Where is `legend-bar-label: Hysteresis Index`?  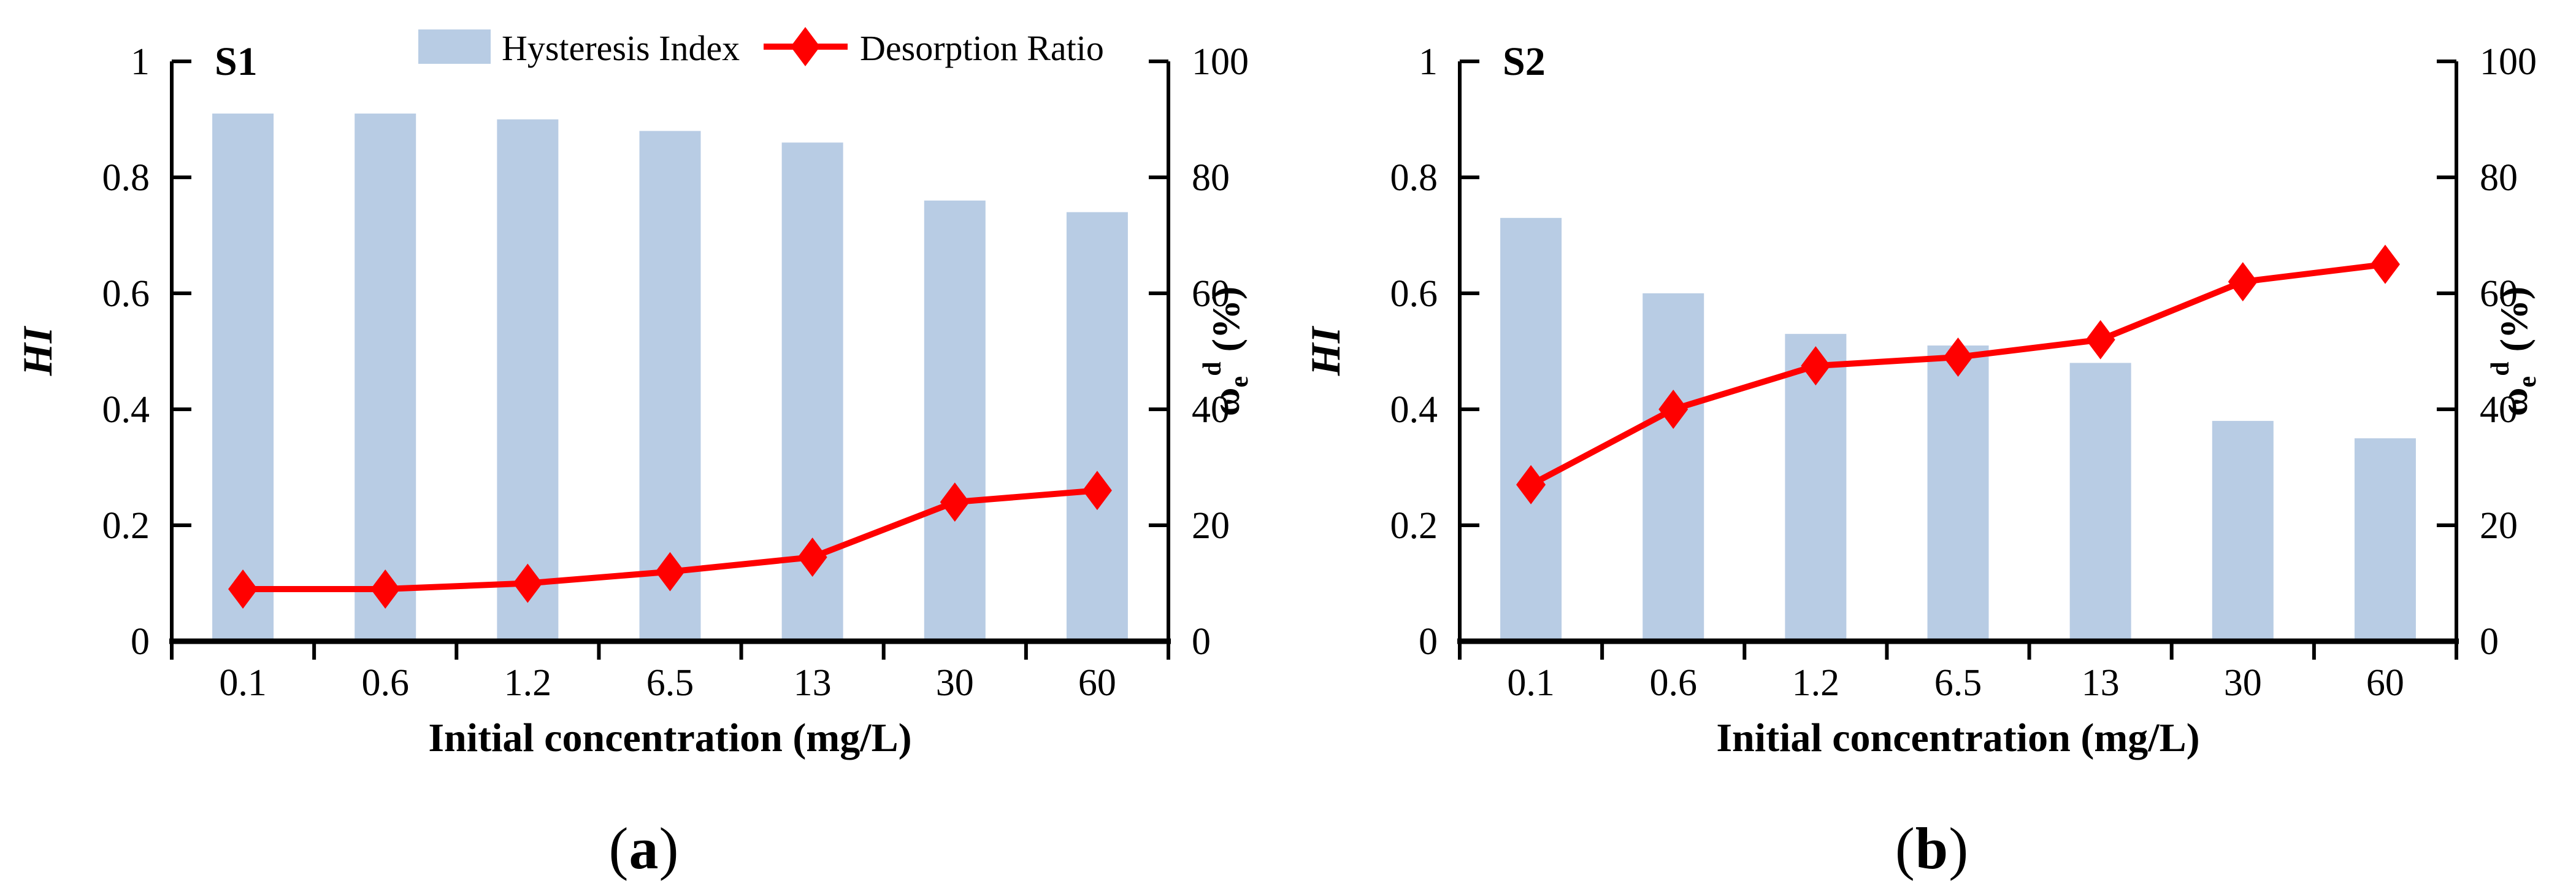 legend-bar-label: Hysteresis Index is located at coordinates (621, 48).